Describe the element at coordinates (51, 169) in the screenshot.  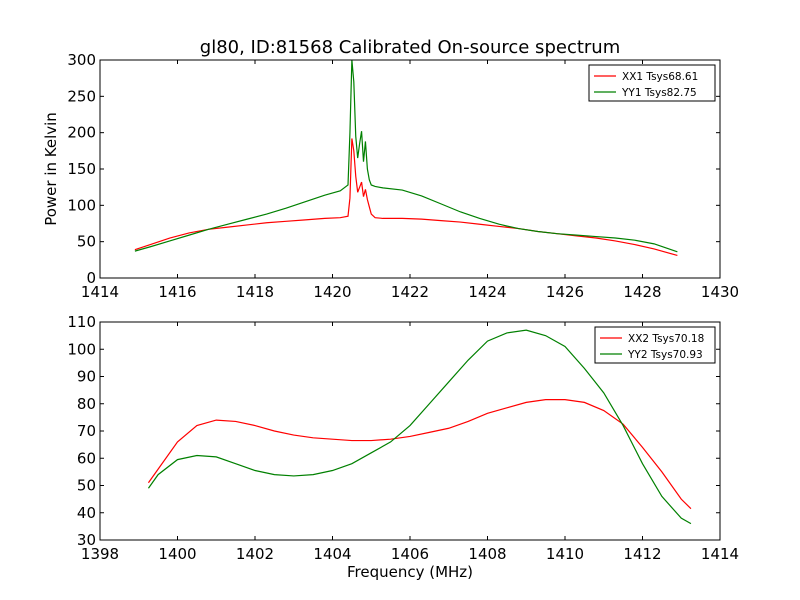
I see `y-axis-label: Power in Kelvin` at that location.